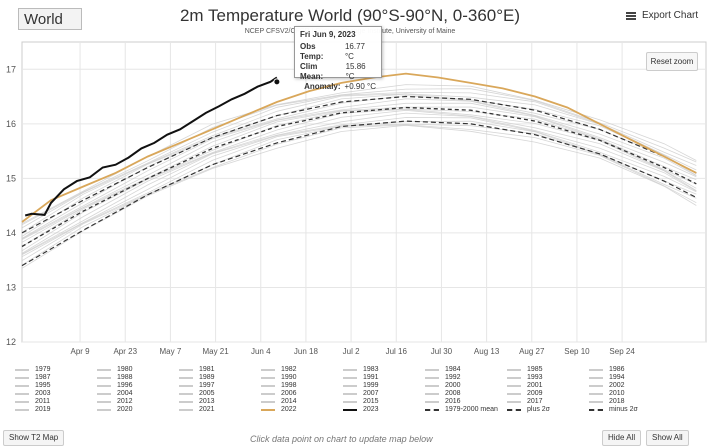 The height and width of the screenshot is (446, 723). Describe the element at coordinates (56, 410) in the screenshot. I see `legend-item: 2019` at that location.